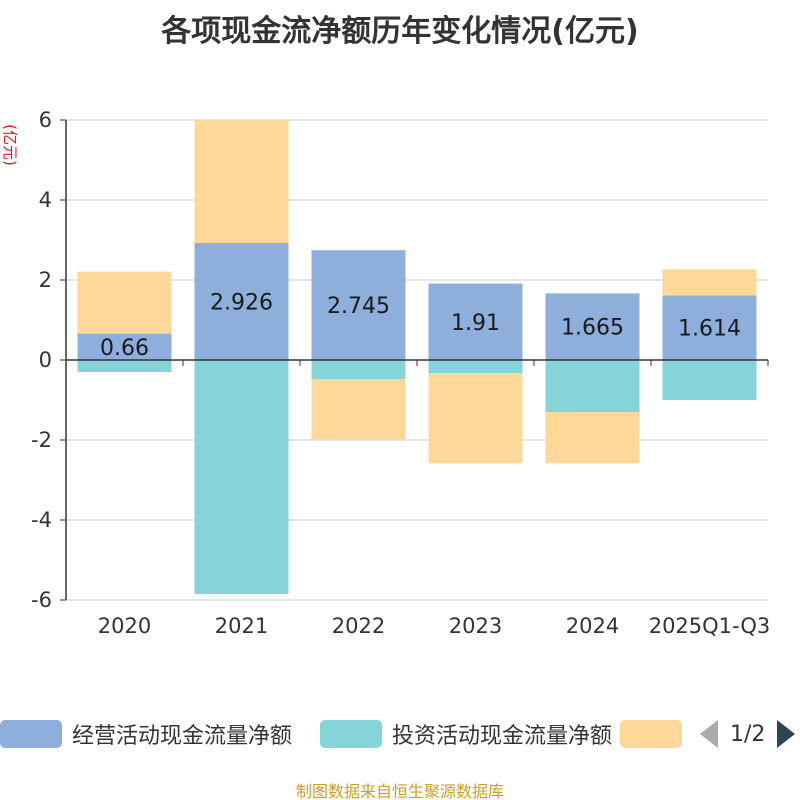 This screenshot has height=800, width=800. What do you see at coordinates (41, 440) in the screenshot?
I see `y-tick-label: -2` at bounding box center [41, 440].